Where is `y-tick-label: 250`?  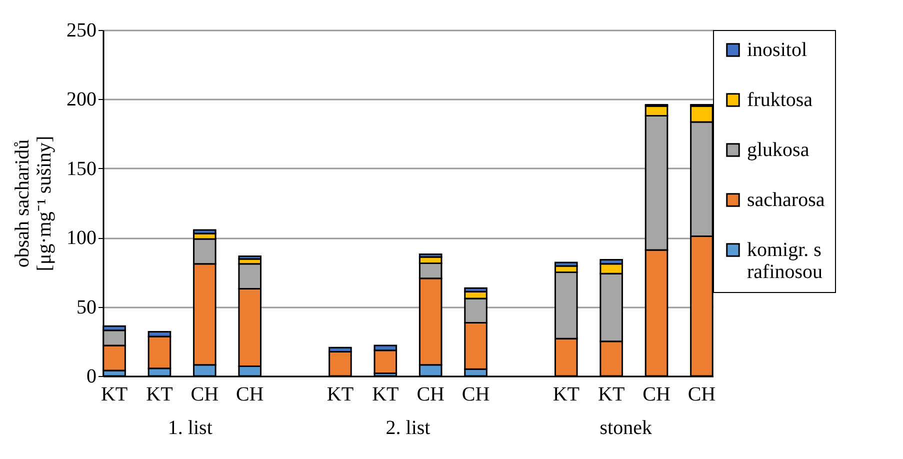
y-tick-label: 250 is located at coordinates (81, 31).